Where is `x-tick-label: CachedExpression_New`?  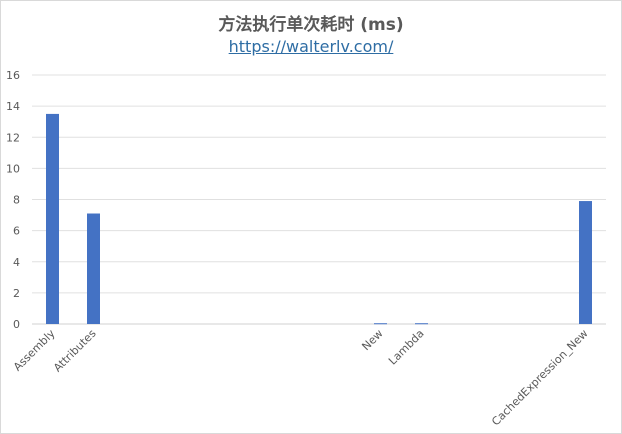 x-tick-label: CachedExpression_New is located at coordinates (539, 377).